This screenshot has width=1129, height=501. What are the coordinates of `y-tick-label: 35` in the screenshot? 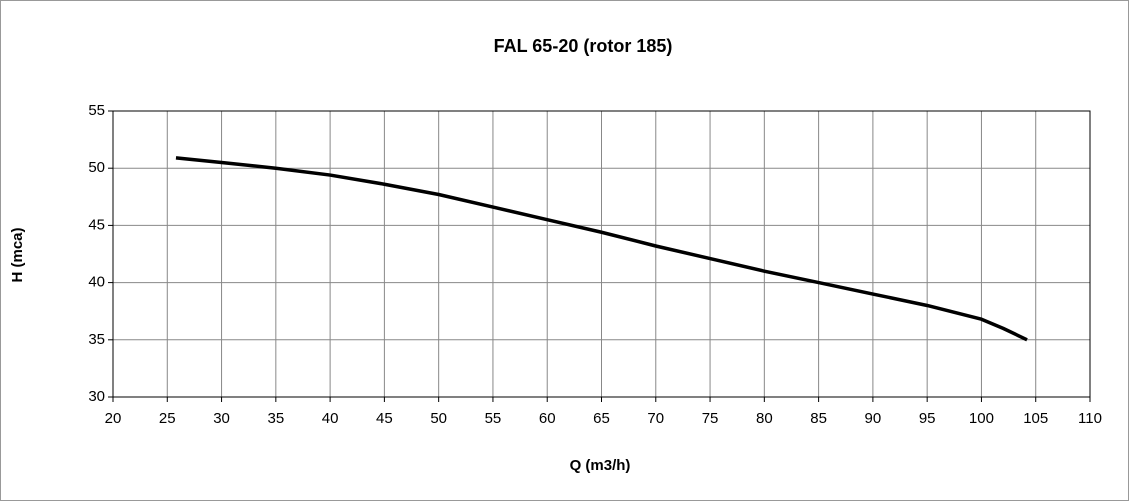 It's located at (96, 339).